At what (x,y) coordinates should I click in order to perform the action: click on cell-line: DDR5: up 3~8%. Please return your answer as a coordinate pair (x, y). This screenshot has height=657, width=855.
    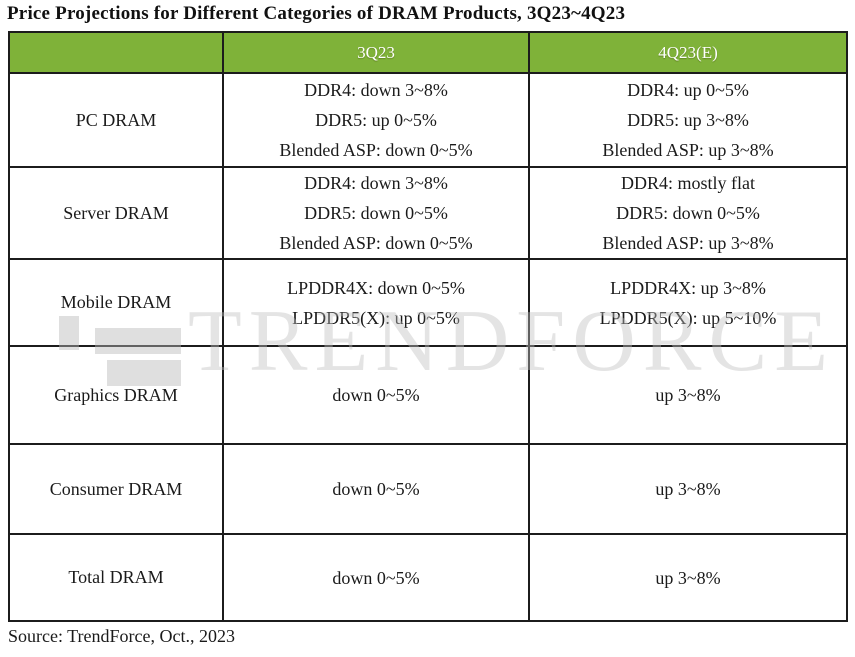
    Looking at the image, I should click on (688, 120).